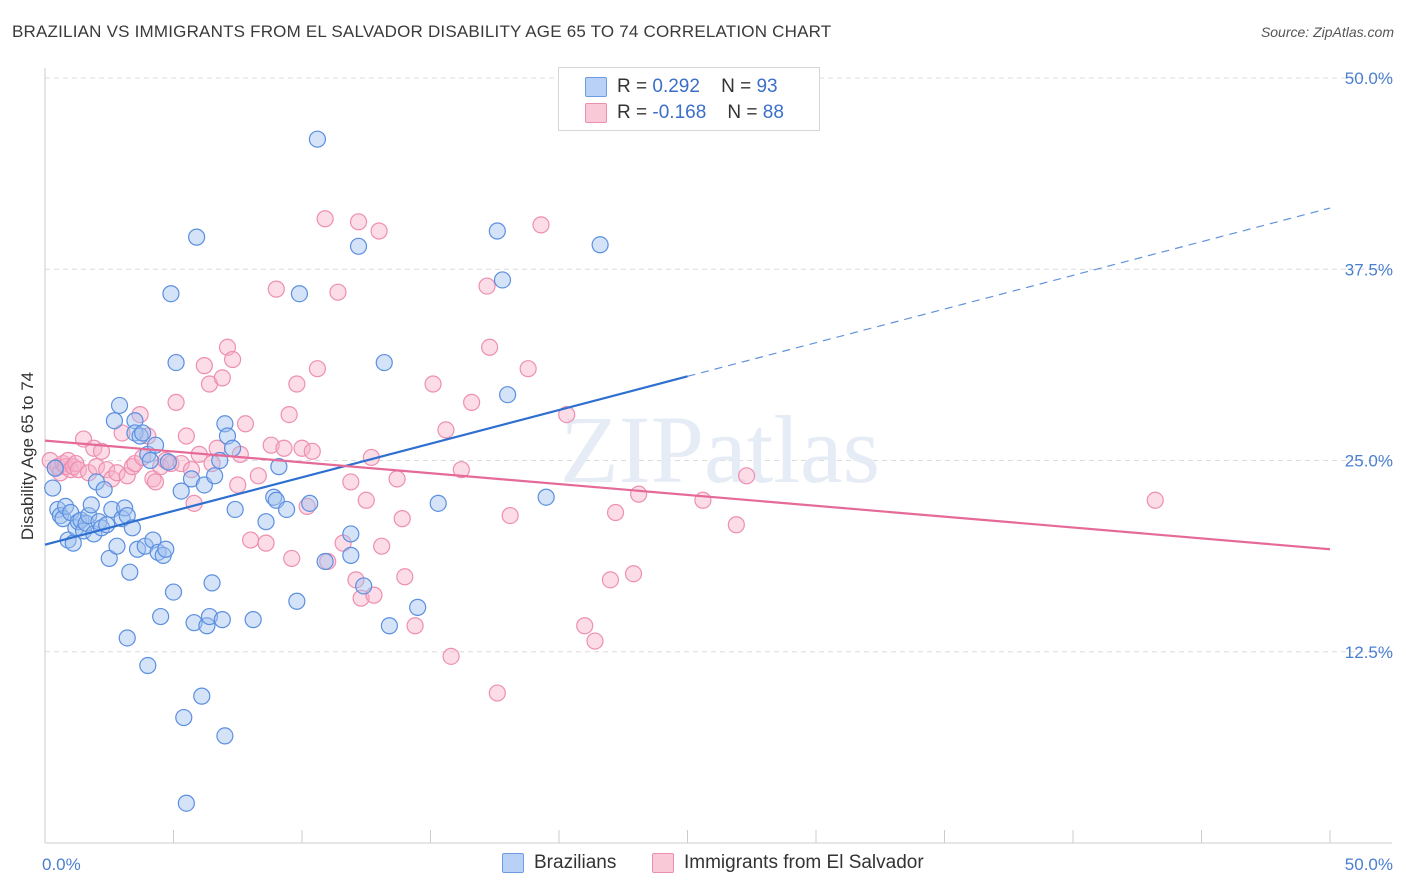  I want to click on bottom-legend-label: Immigrants from El Salvador, so click(804, 862).